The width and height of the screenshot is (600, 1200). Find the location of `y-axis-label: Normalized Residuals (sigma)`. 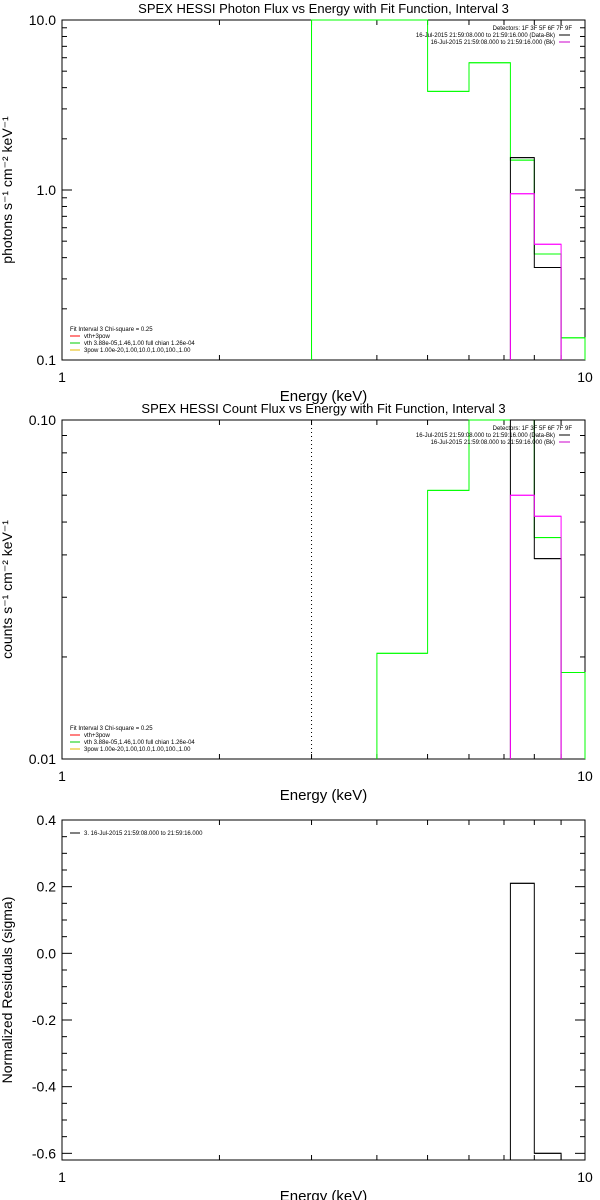

y-axis-label: Normalized Residuals (sigma) is located at coordinates (7, 990).